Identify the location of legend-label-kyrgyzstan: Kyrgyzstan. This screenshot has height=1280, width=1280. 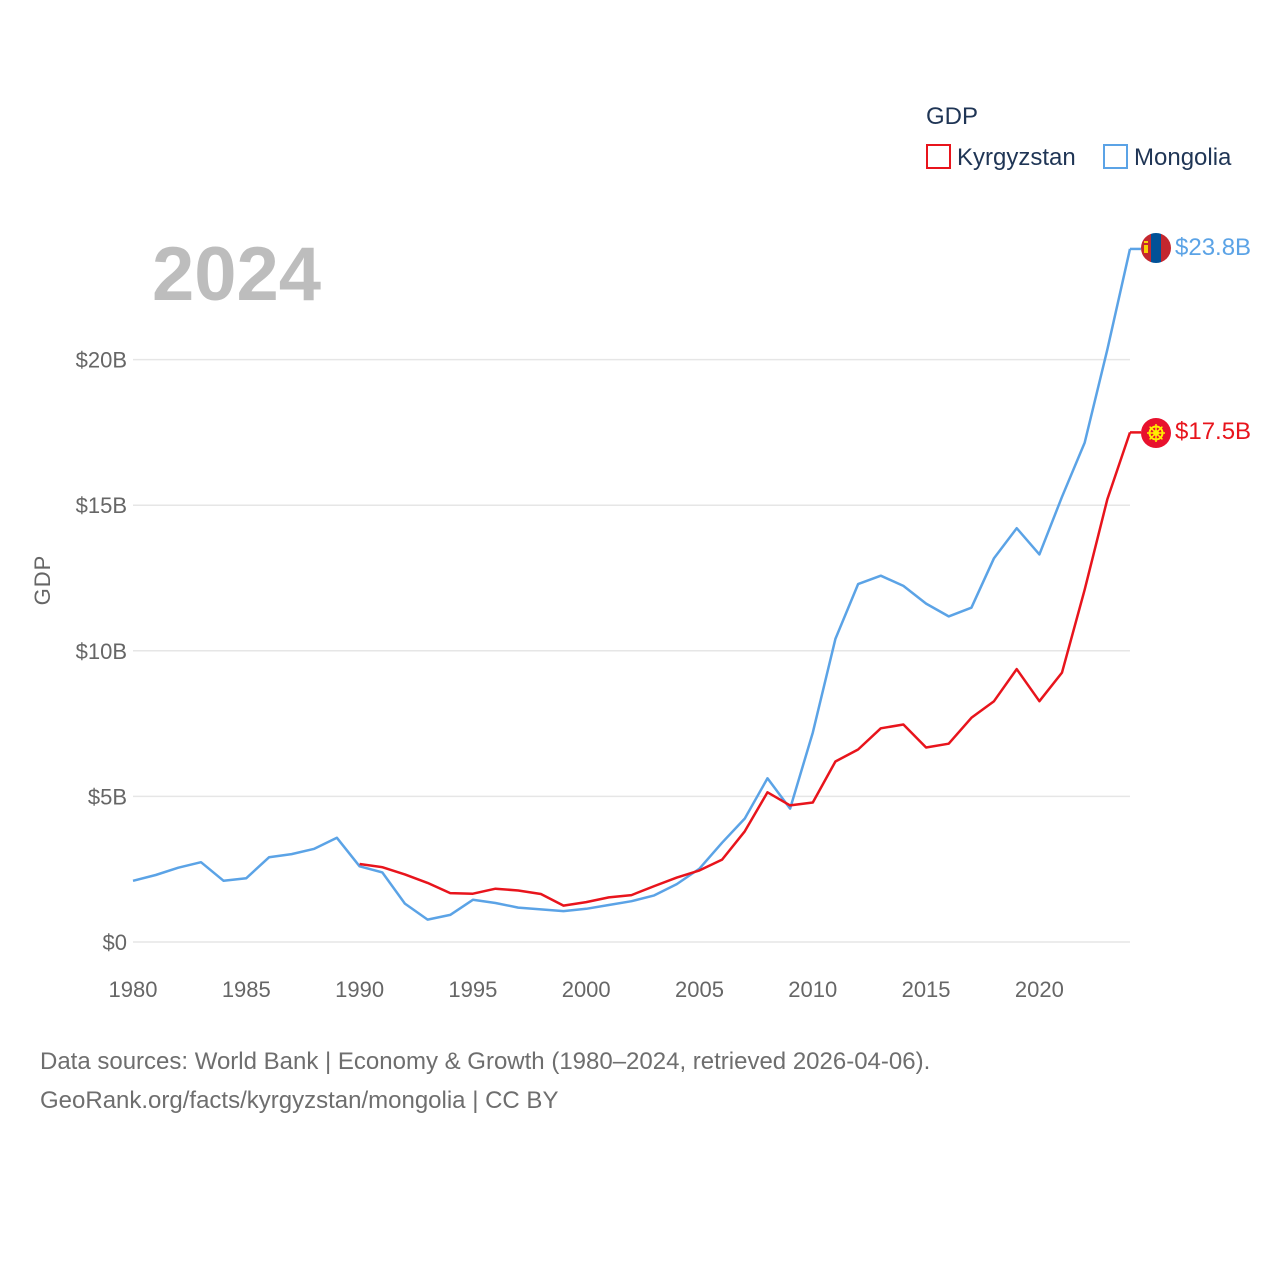
(1016, 157).